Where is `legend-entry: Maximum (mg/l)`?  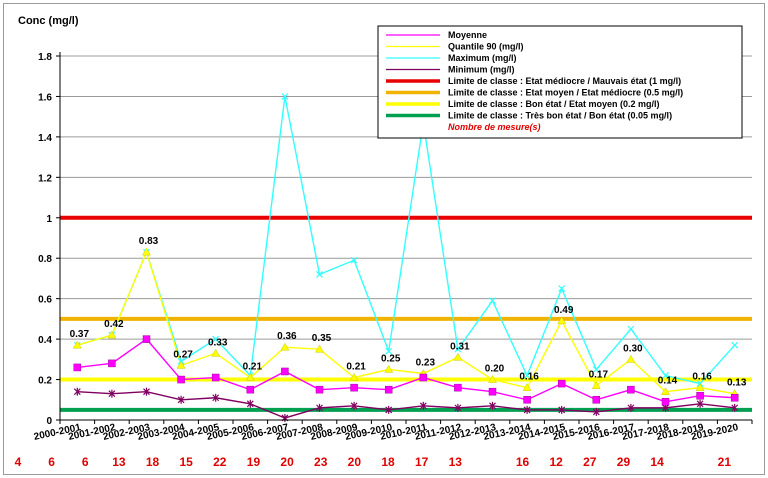
legend-entry: Maximum (mg/l) is located at coordinates (482, 58).